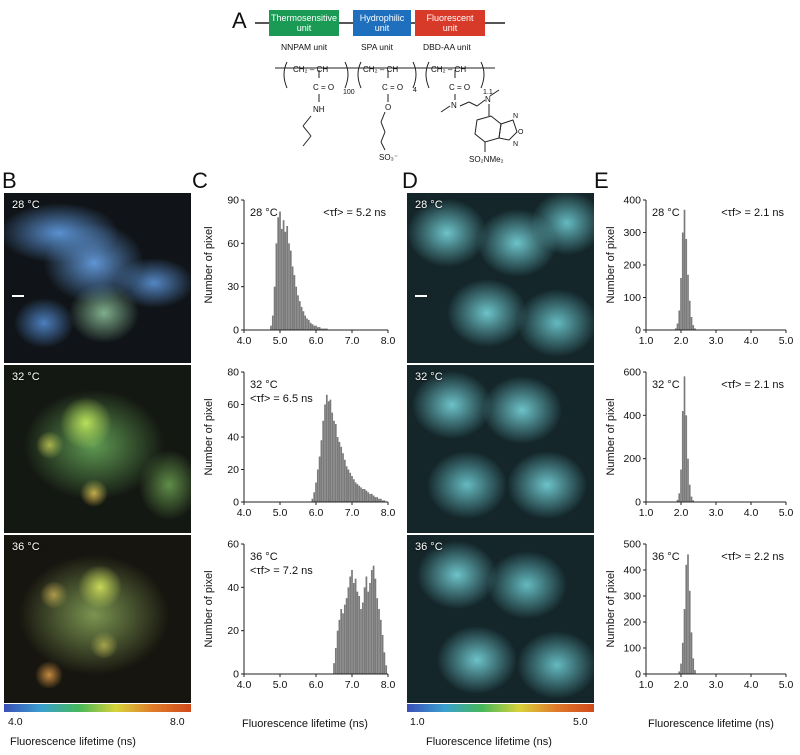  Describe the element at coordinates (752, 557) in the screenshot. I see `mean-lifetime-annotation: <τf> = 2.2 ns` at that location.